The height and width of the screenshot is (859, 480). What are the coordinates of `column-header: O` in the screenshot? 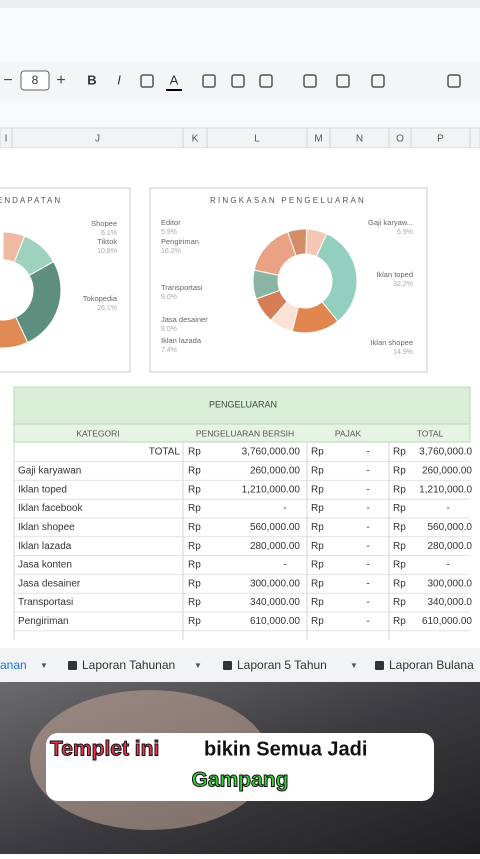 It's located at (400, 139).